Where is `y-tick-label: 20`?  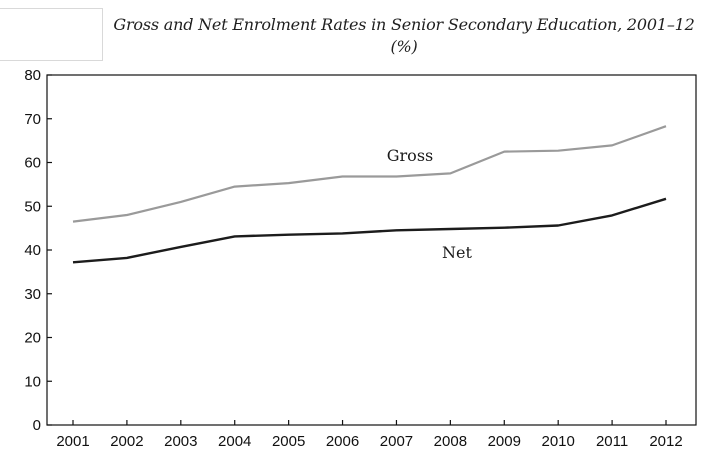
y-tick-label: 20 is located at coordinates (32, 338).